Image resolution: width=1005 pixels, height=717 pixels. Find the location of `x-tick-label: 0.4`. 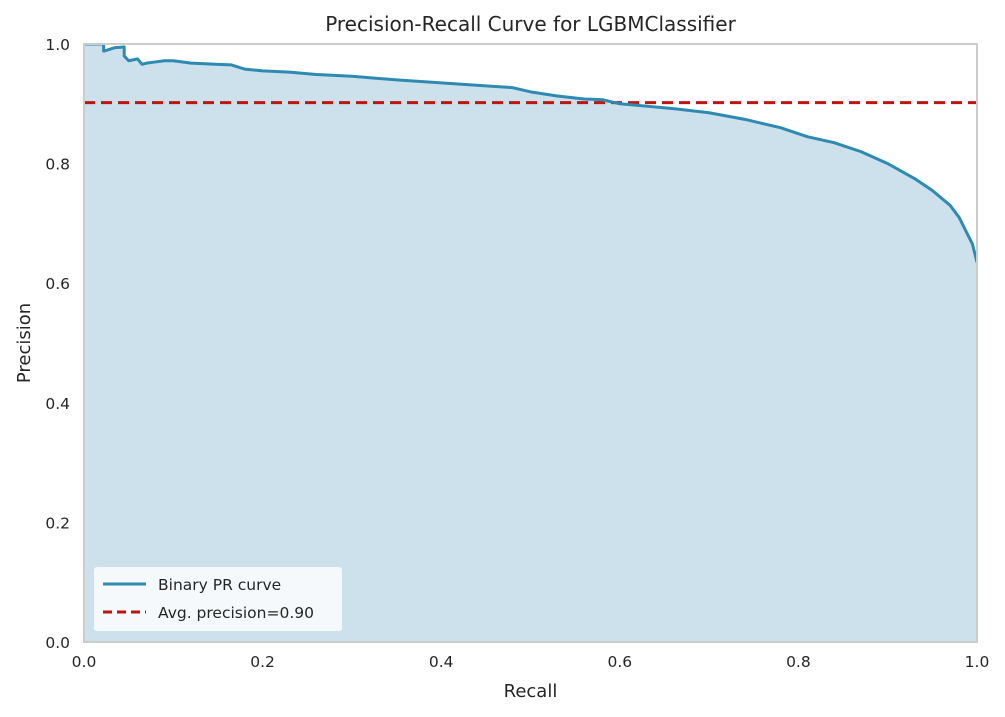

x-tick-label: 0.4 is located at coordinates (441, 662).